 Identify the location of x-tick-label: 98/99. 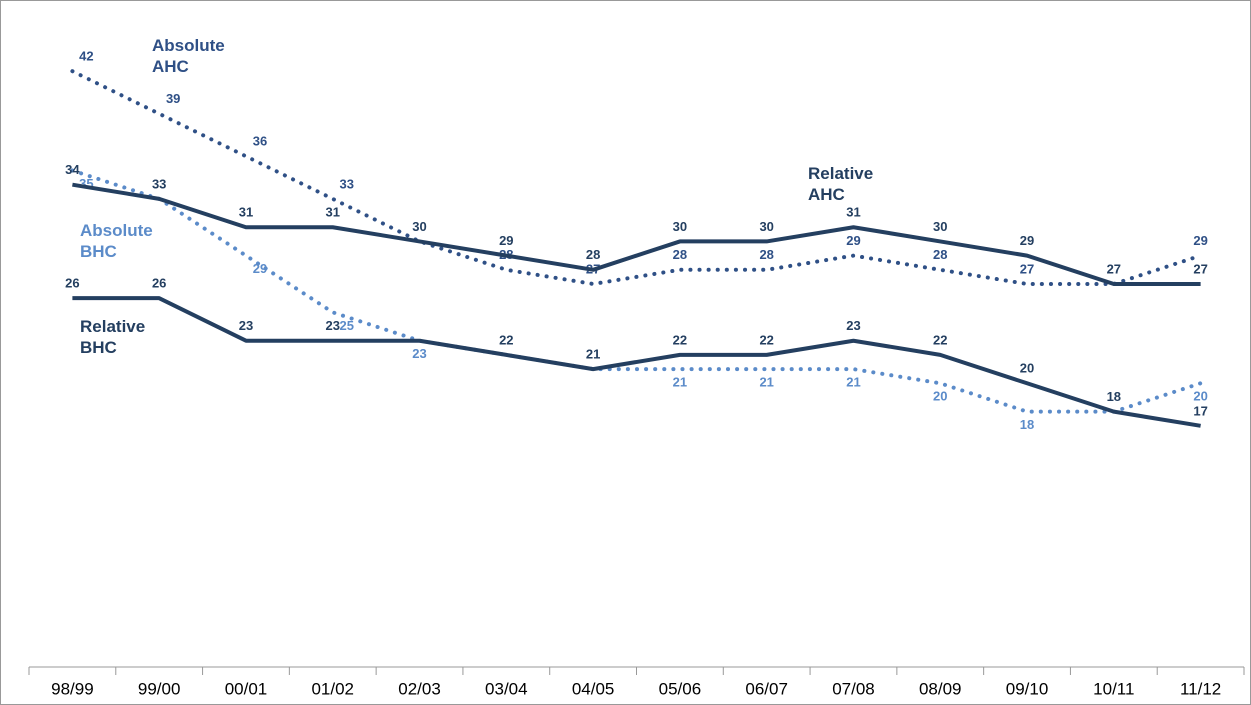
(72, 688).